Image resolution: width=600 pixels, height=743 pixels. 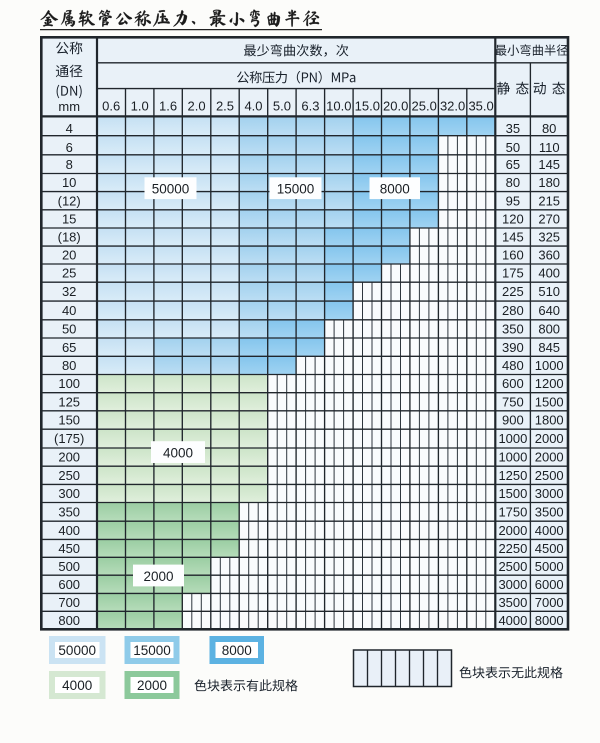 I want to click on svg-text: 35, so click(x=513, y=128).